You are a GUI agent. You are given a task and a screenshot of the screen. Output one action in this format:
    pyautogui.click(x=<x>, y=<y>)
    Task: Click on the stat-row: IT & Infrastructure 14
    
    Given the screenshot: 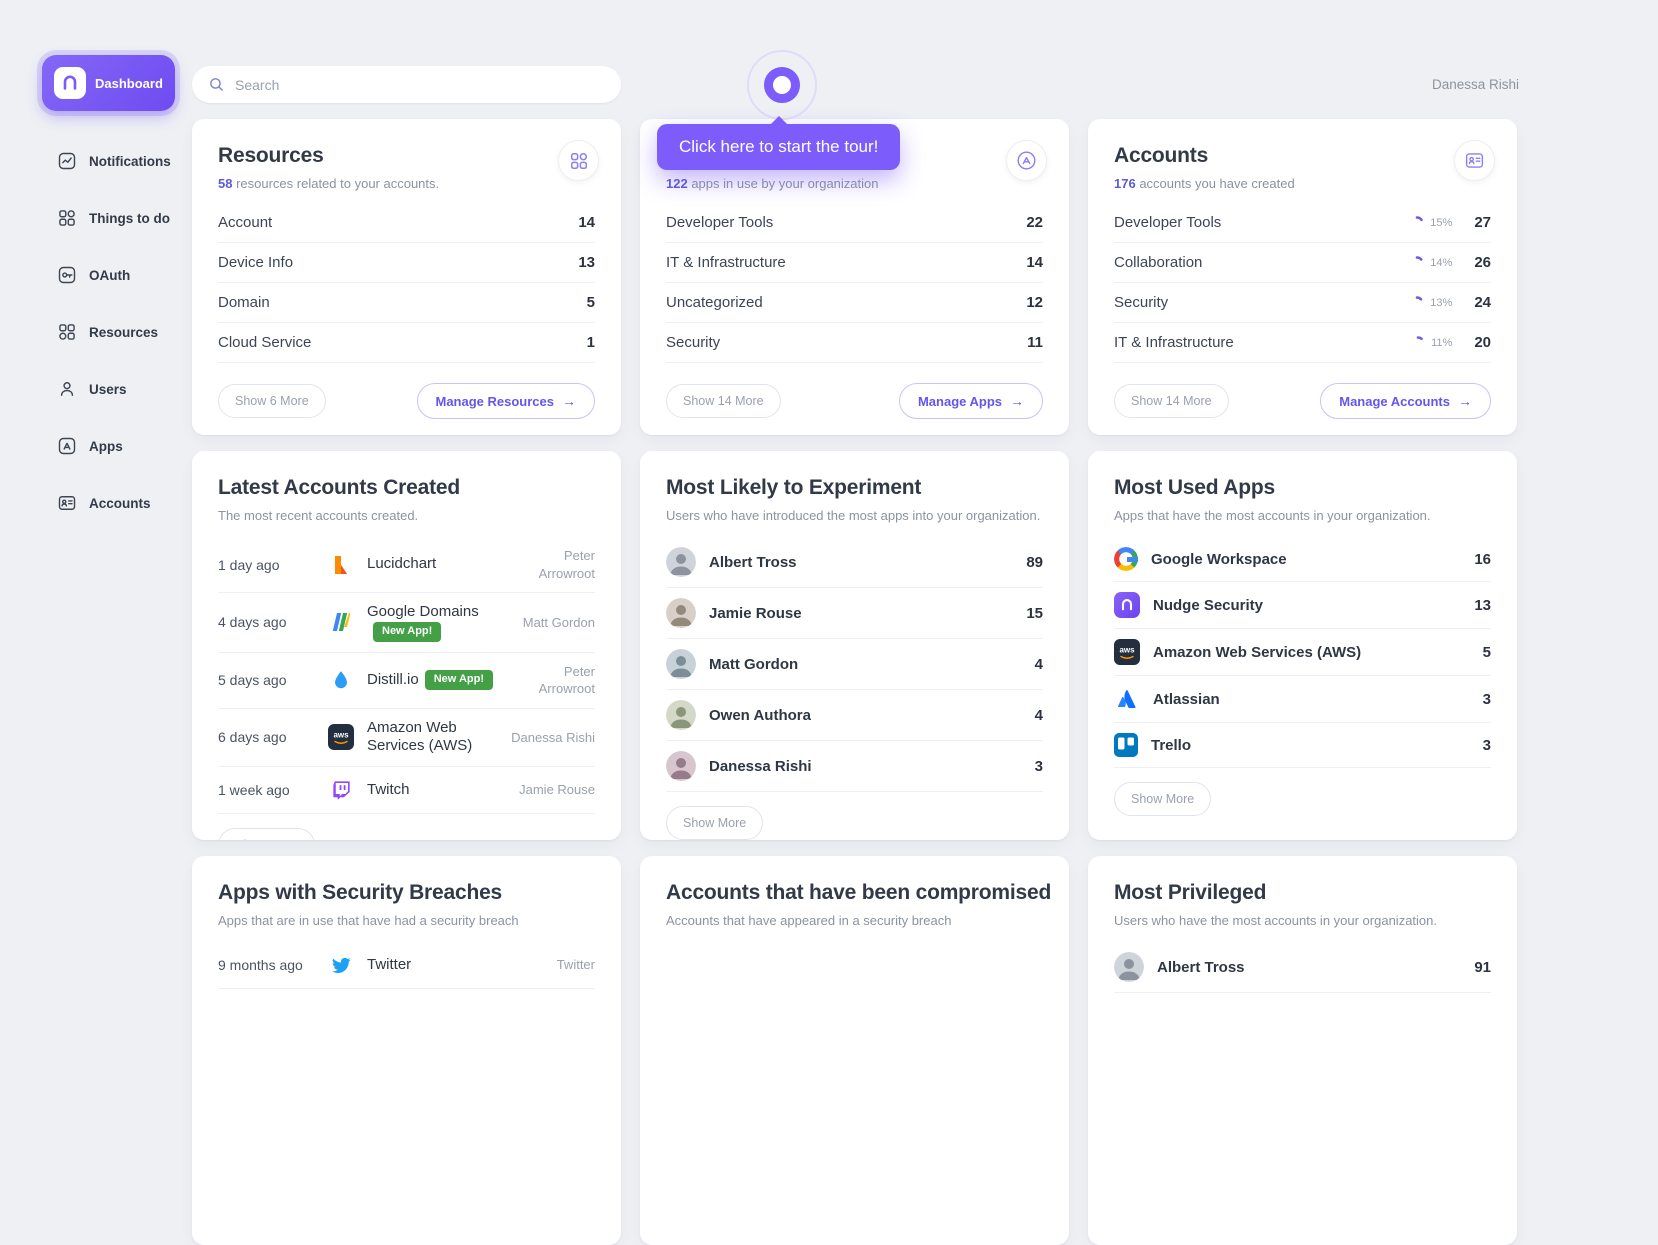 What is the action you would take?
    pyautogui.click(x=854, y=263)
    